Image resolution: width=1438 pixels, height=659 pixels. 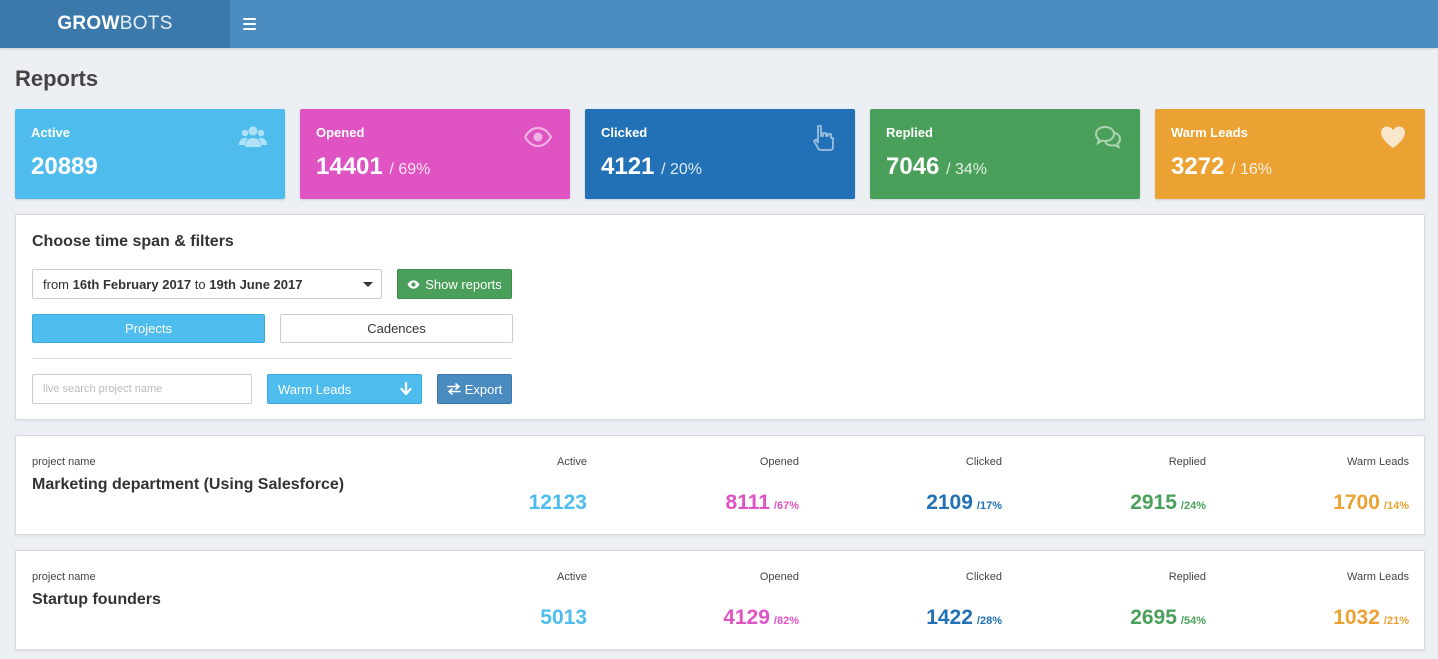 I want to click on stat-value: 7046 / 34%, so click(x=936, y=166).